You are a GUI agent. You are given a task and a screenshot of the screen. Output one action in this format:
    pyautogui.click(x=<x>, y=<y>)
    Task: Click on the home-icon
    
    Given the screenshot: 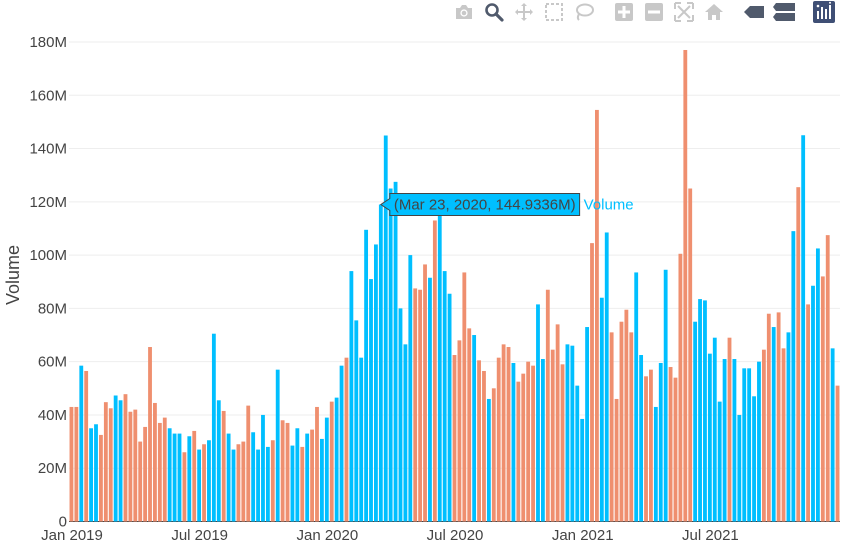 What is the action you would take?
    pyautogui.click(x=714, y=12)
    